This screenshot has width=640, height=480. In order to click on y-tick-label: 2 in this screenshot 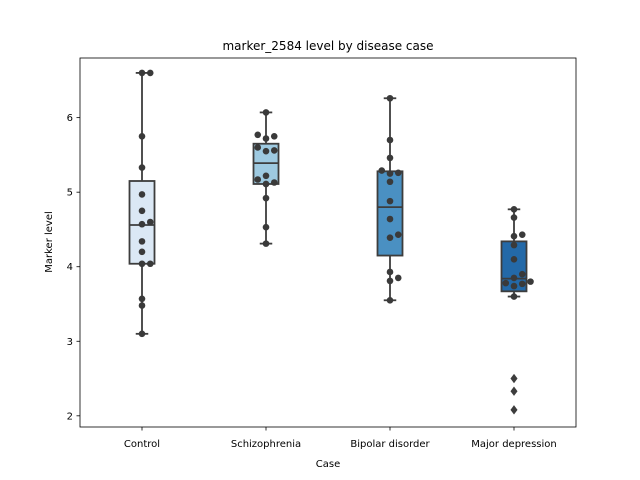, I will do `click(70, 416)`.